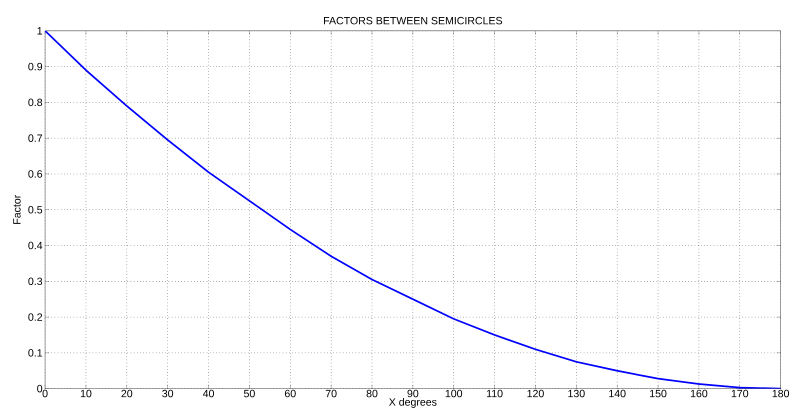 The width and height of the screenshot is (793, 420). Describe the element at coordinates (413, 403) in the screenshot. I see `x-axis-title: X degrees` at that location.